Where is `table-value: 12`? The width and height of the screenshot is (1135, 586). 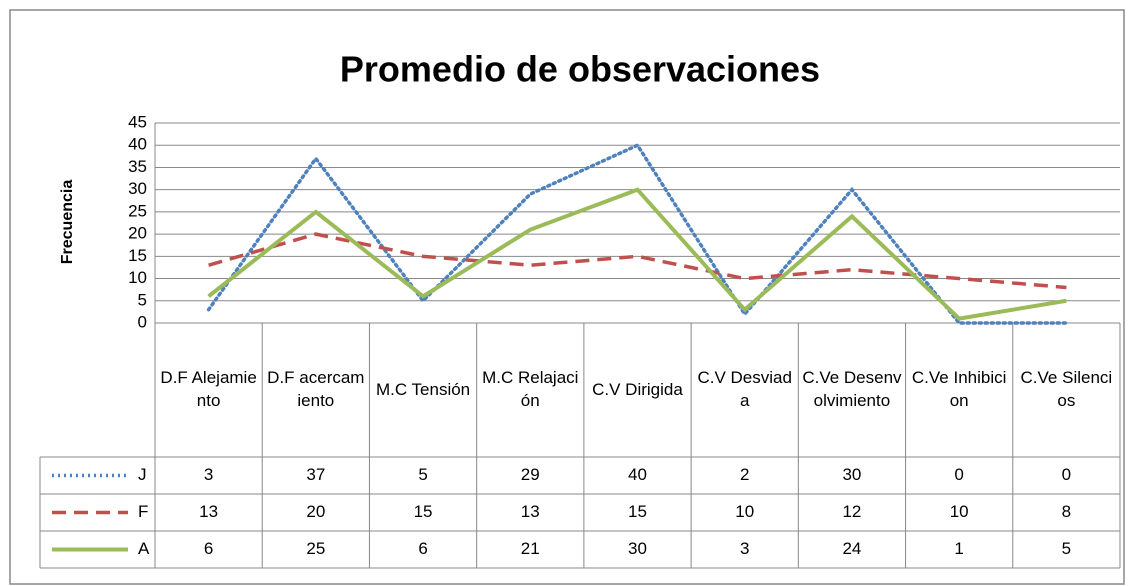
table-value: 12 is located at coordinates (852, 512).